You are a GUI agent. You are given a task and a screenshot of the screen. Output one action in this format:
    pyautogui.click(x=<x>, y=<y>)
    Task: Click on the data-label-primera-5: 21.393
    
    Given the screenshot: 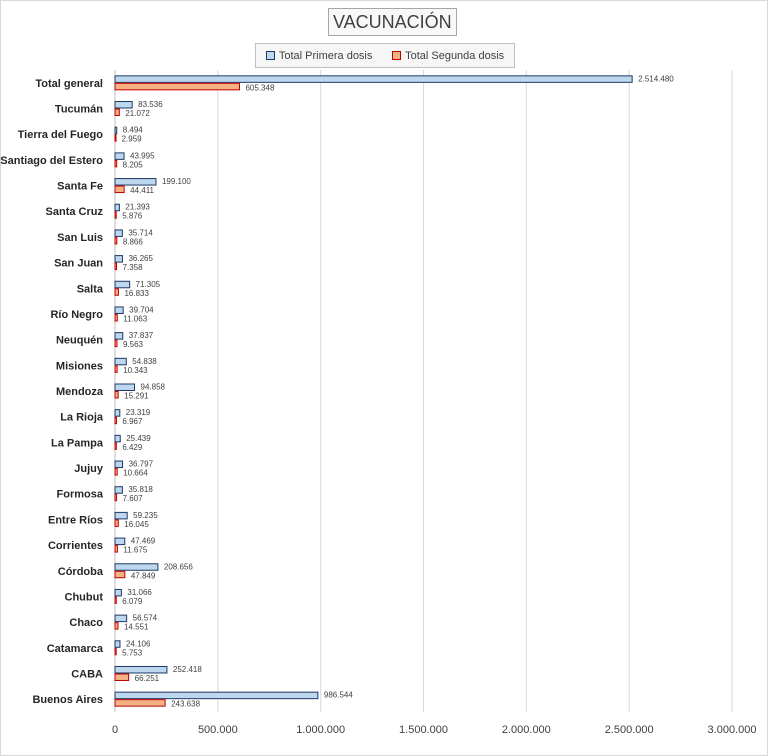 What is the action you would take?
    pyautogui.click(x=137, y=207)
    